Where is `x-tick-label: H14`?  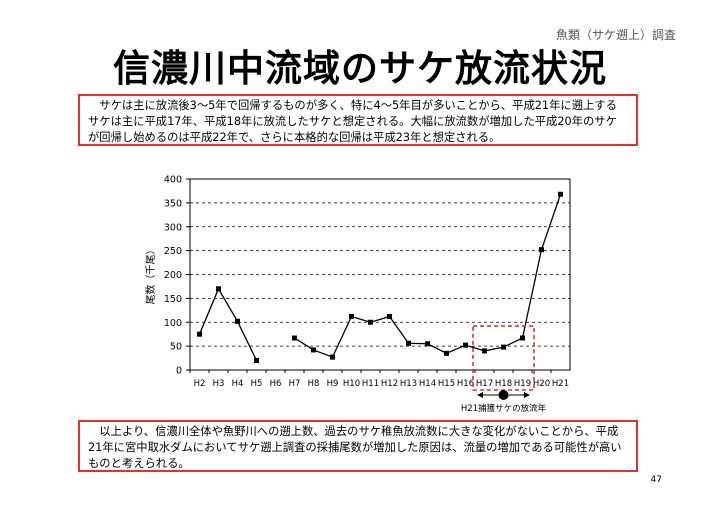
x-tick-label: H14 is located at coordinates (427, 384).